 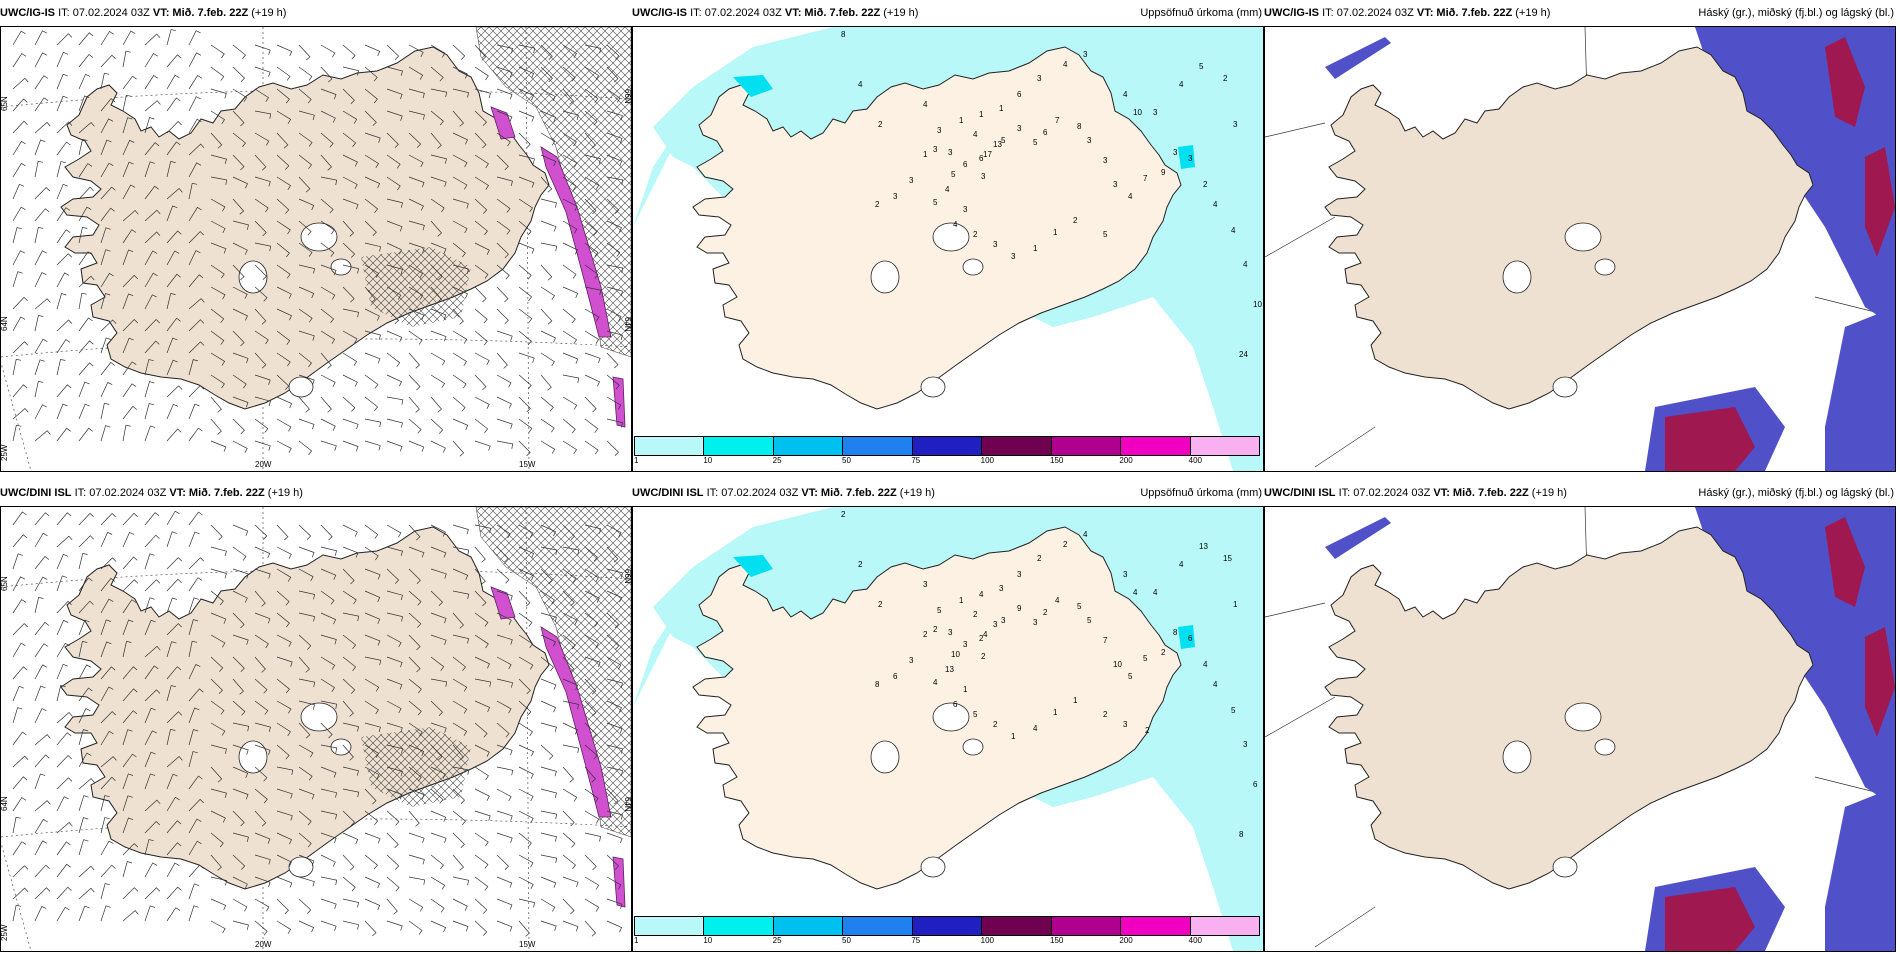 I want to click on precip-value: 8, so click(x=1241, y=834).